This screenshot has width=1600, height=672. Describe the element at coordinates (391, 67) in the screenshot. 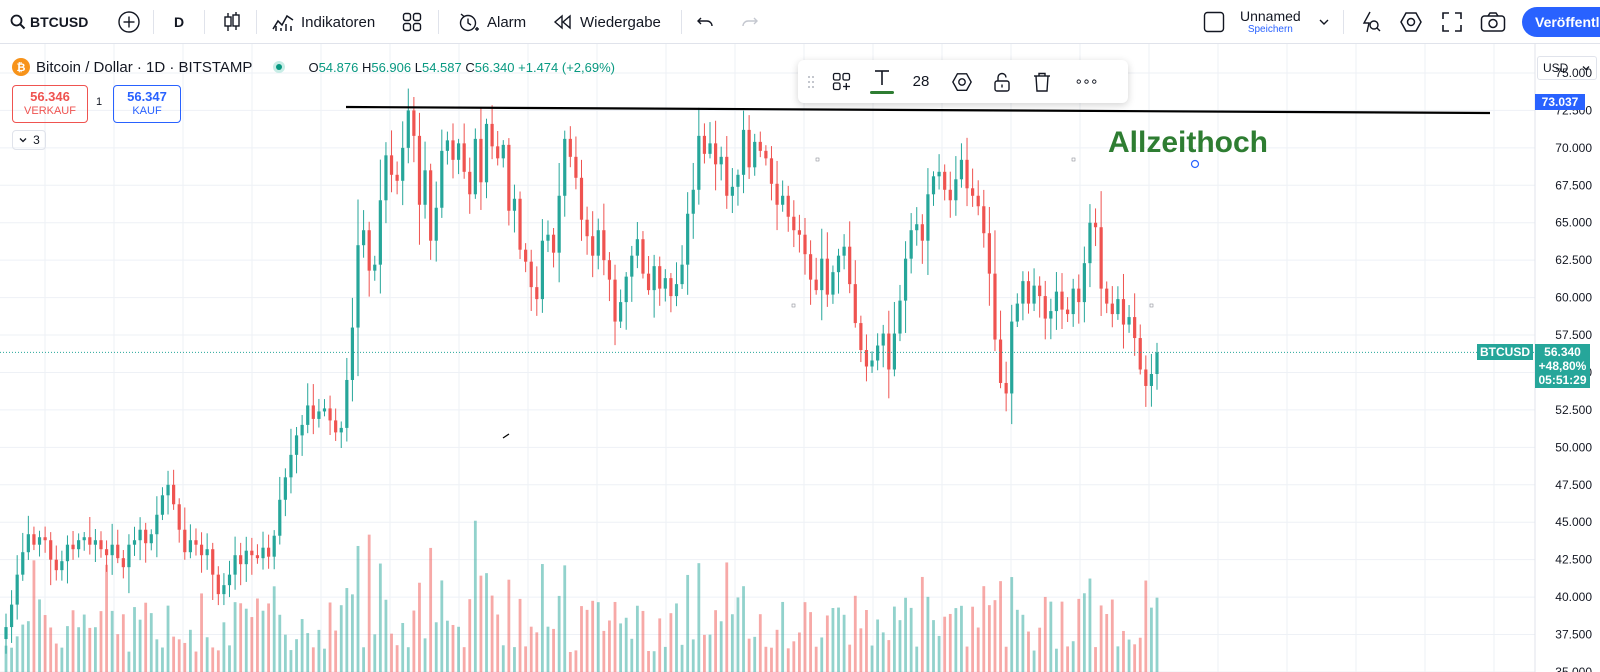

I see `high-value: 56.906` at that location.